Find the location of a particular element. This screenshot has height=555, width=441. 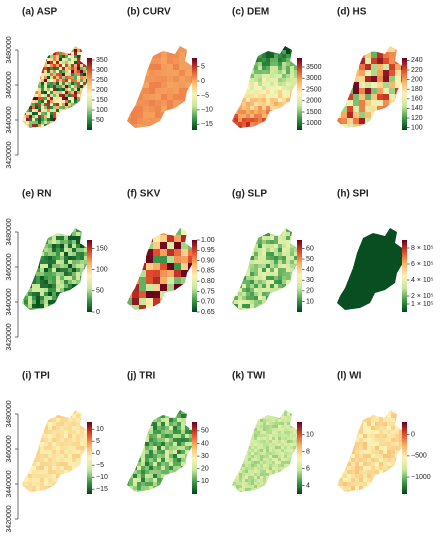

y-tick-label: 3480000 is located at coordinates (9, 49).